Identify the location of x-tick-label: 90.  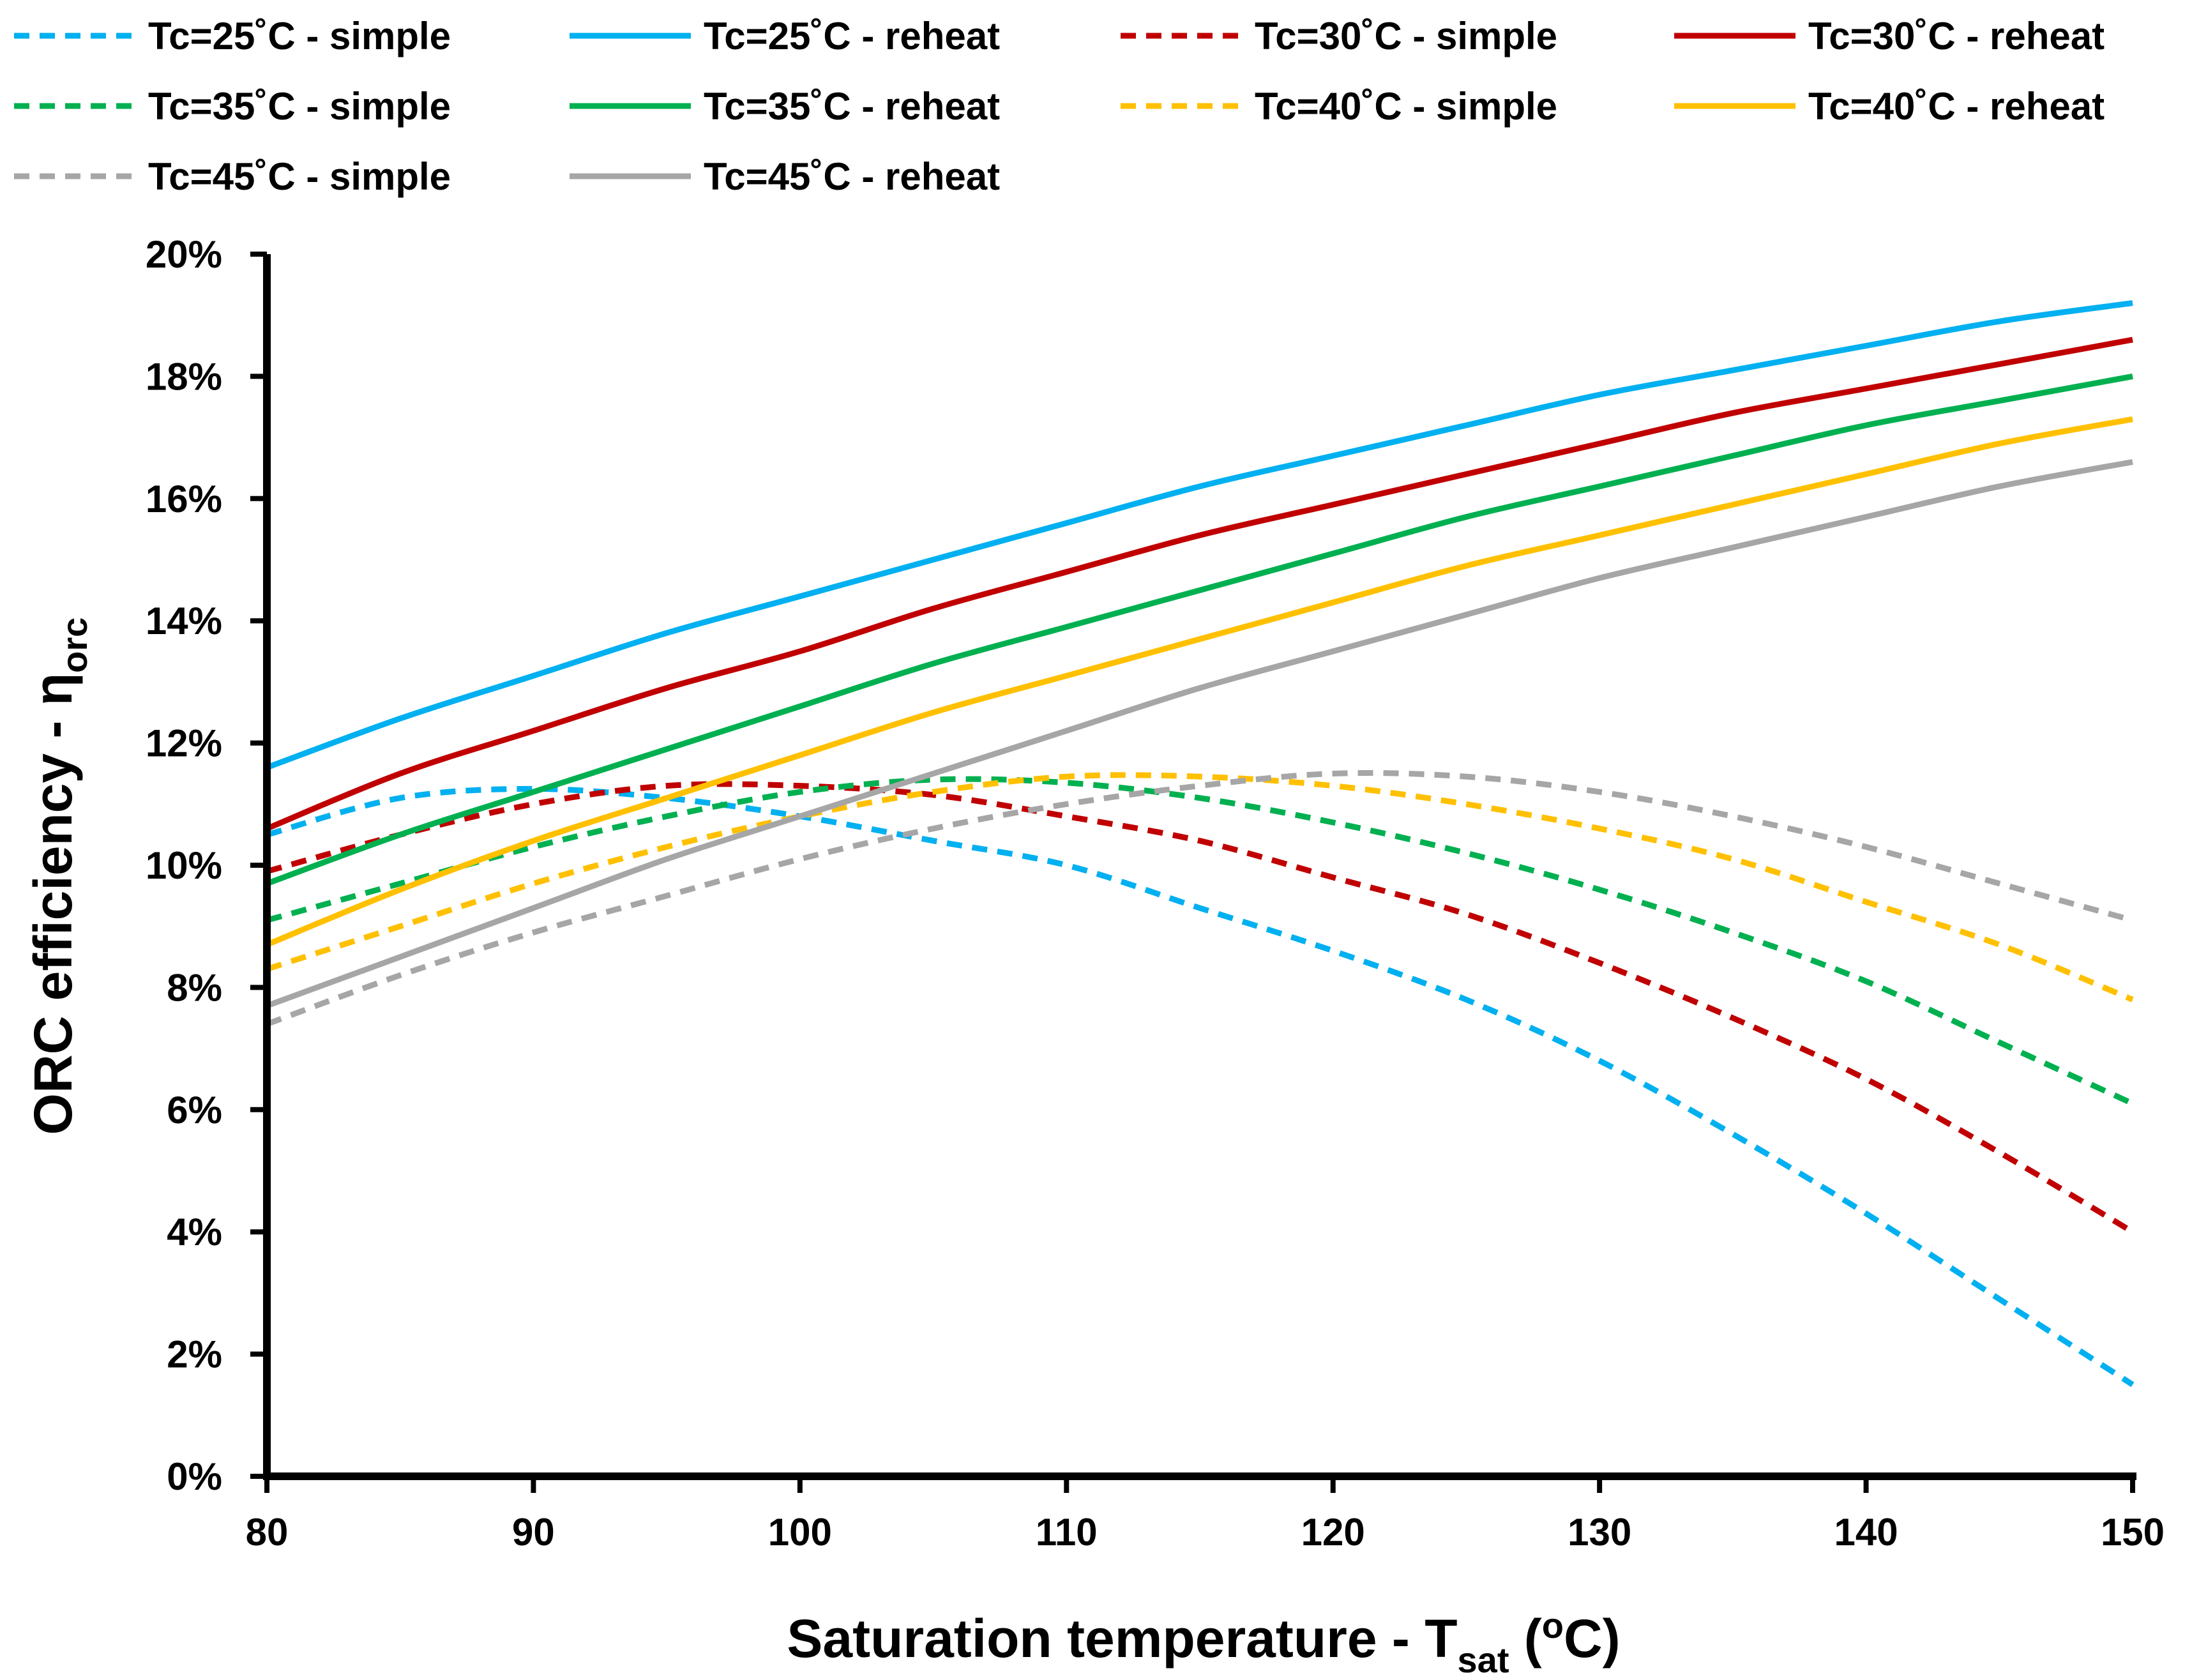
(533, 1532).